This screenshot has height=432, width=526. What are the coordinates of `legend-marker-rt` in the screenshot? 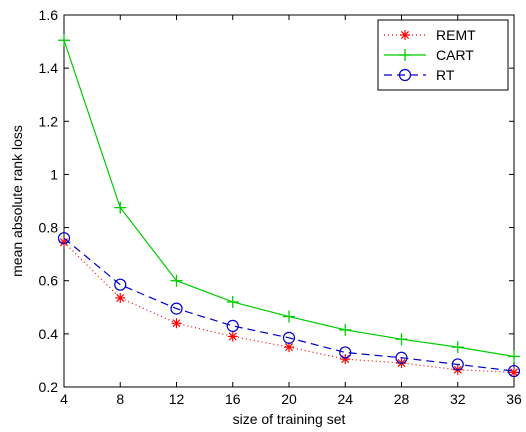 It's located at (405, 75).